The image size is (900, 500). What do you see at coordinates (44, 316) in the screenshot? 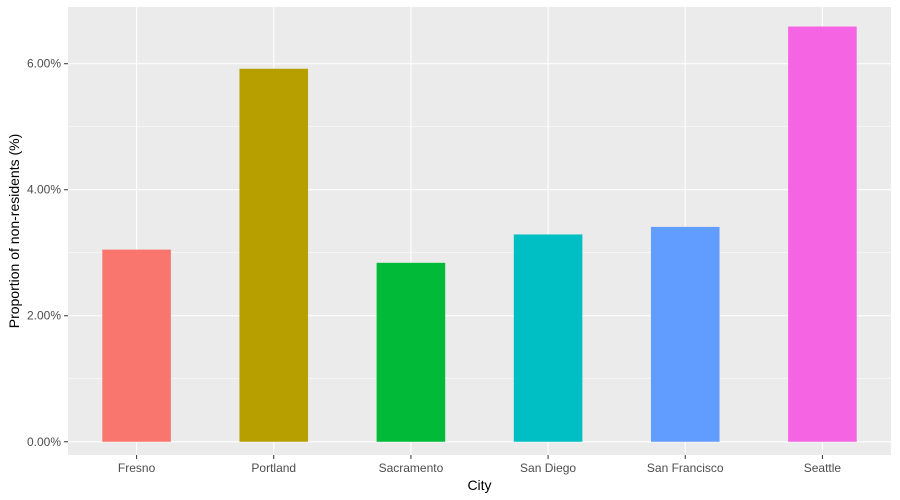
I see `y-tick-label: 2.00%` at bounding box center [44, 316].